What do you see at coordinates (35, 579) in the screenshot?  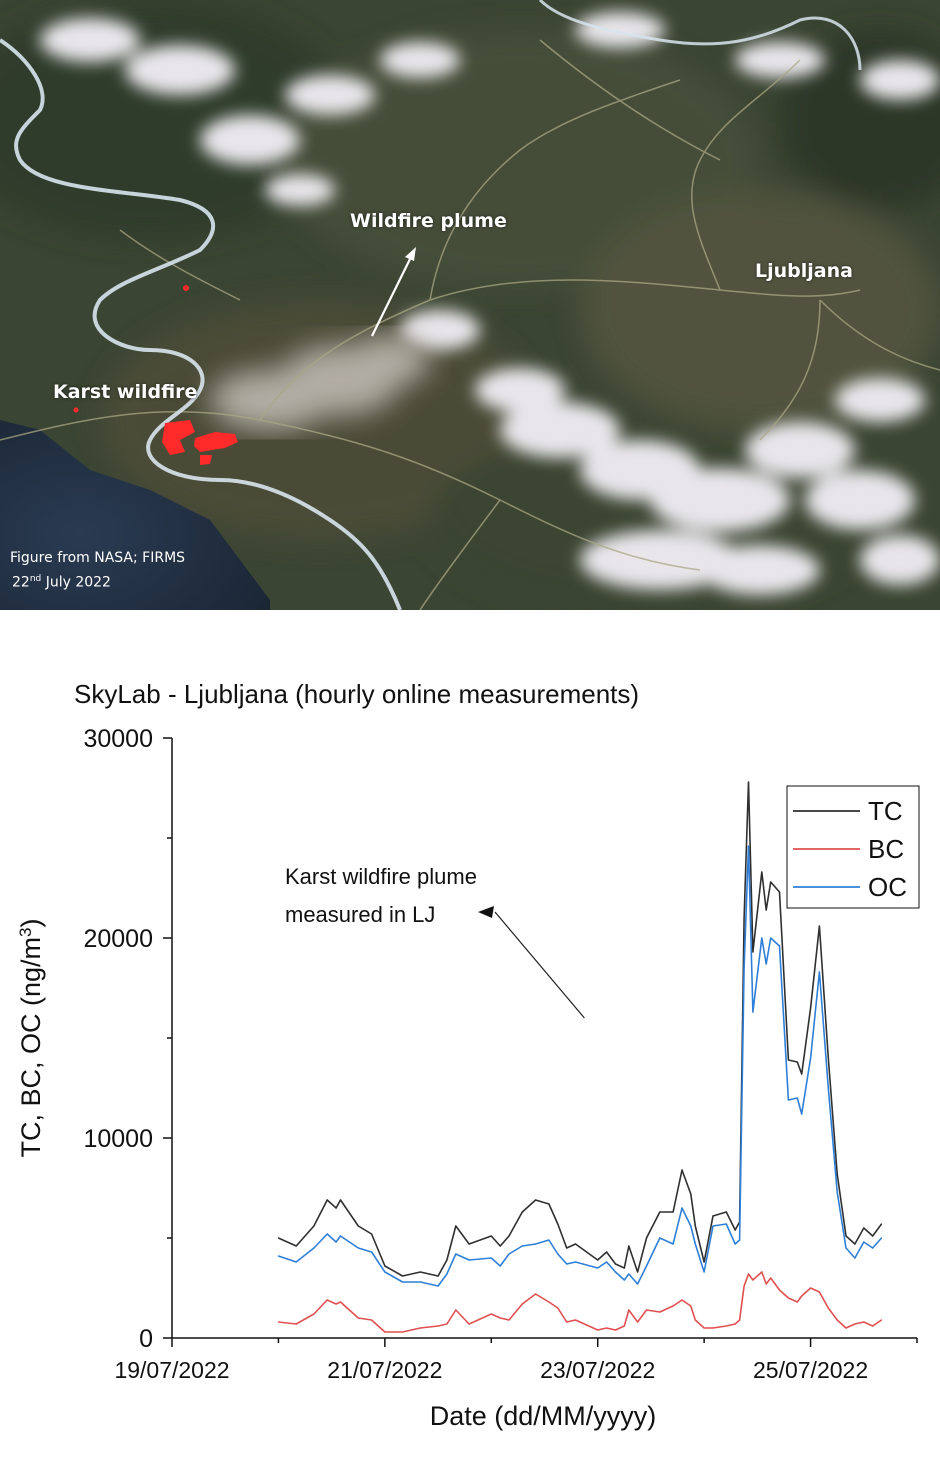 I see `date-suffix: nd` at bounding box center [35, 579].